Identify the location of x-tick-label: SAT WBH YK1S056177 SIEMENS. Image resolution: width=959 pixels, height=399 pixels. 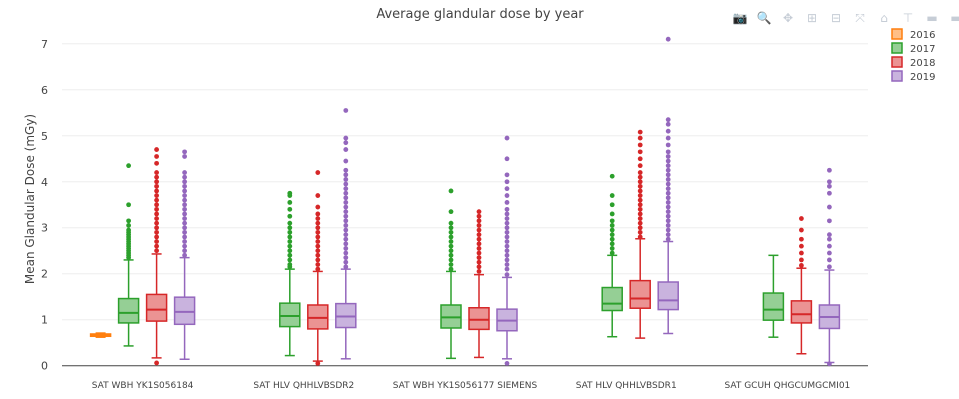
(465, 386).